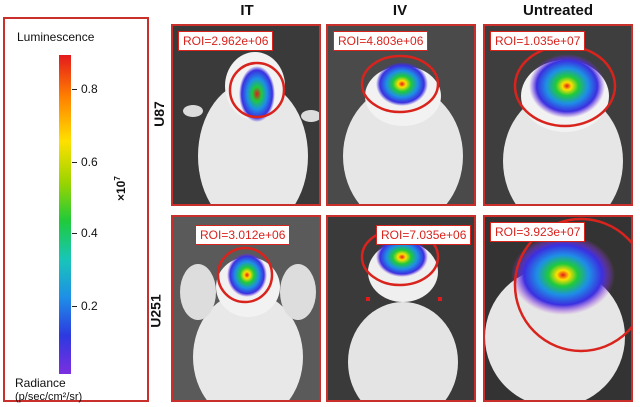  What do you see at coordinates (89, 233) in the screenshot?
I see `tick-label: 0.4` at bounding box center [89, 233].